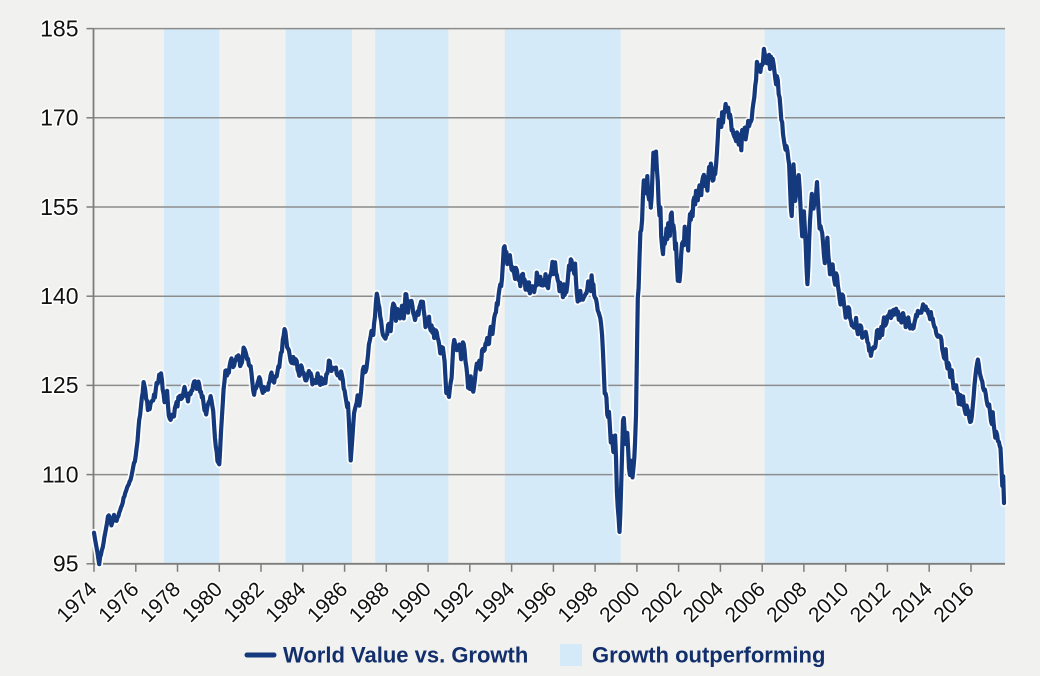 The height and width of the screenshot is (676, 1040). Describe the element at coordinates (59, 28) in the screenshot. I see `svg-text: 185` at that location.